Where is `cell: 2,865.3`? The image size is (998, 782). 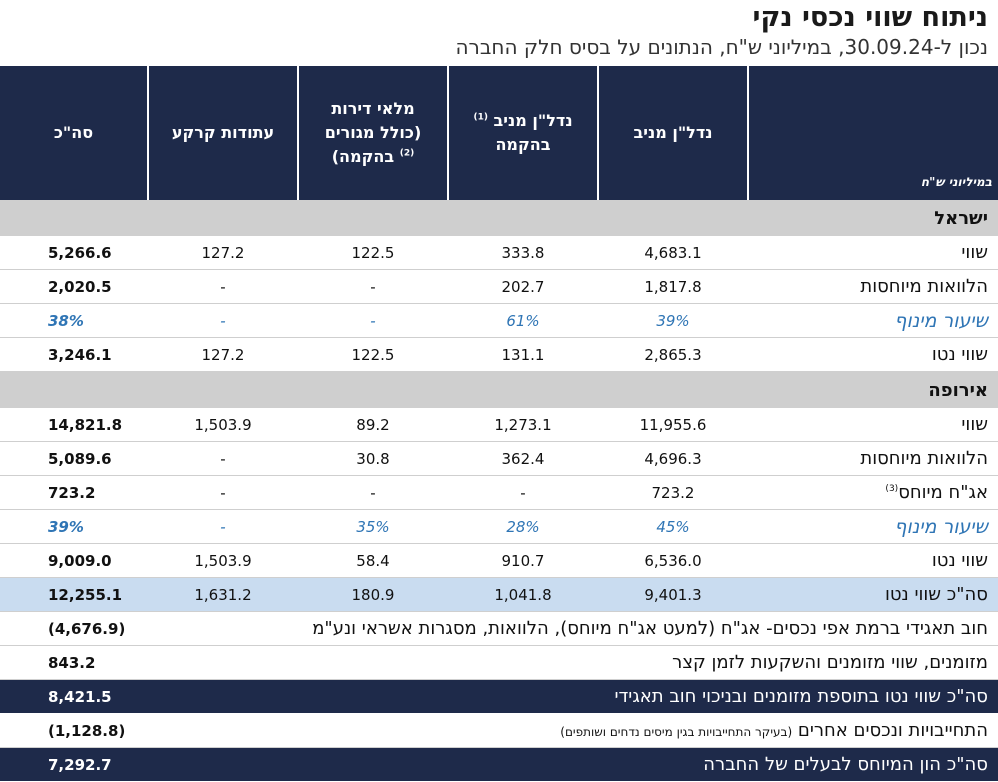
cell: 2,865.3 is located at coordinates (673, 354).